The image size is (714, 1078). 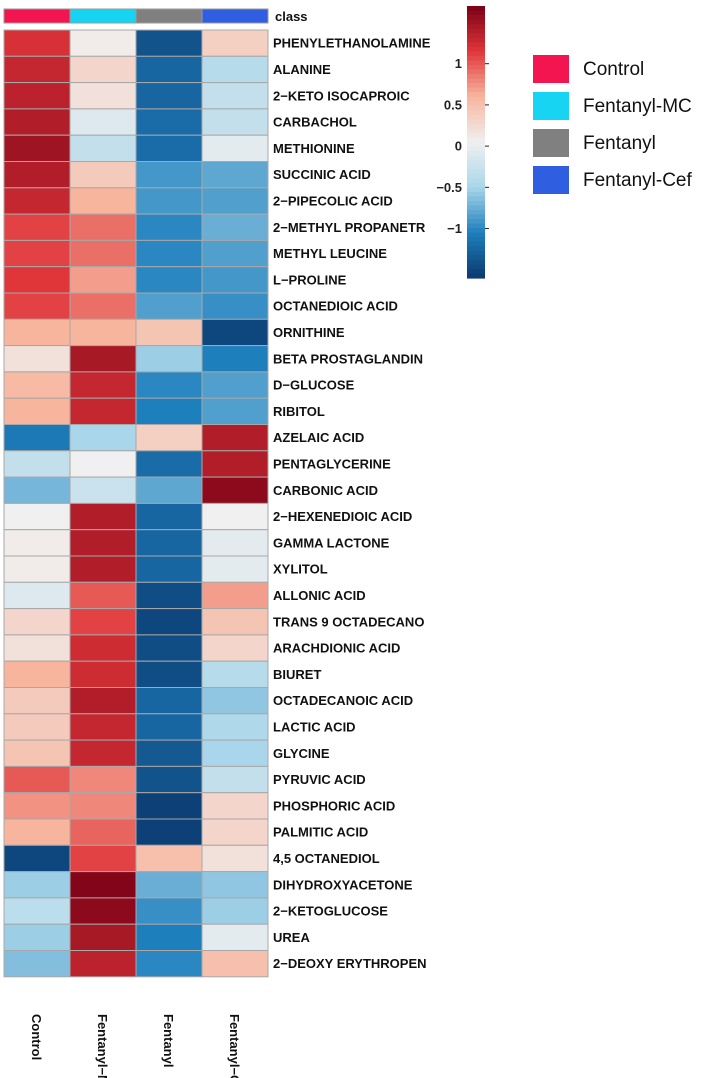 What do you see at coordinates (458, 63) in the screenshot?
I see `colorbar-tick-label: 1` at bounding box center [458, 63].